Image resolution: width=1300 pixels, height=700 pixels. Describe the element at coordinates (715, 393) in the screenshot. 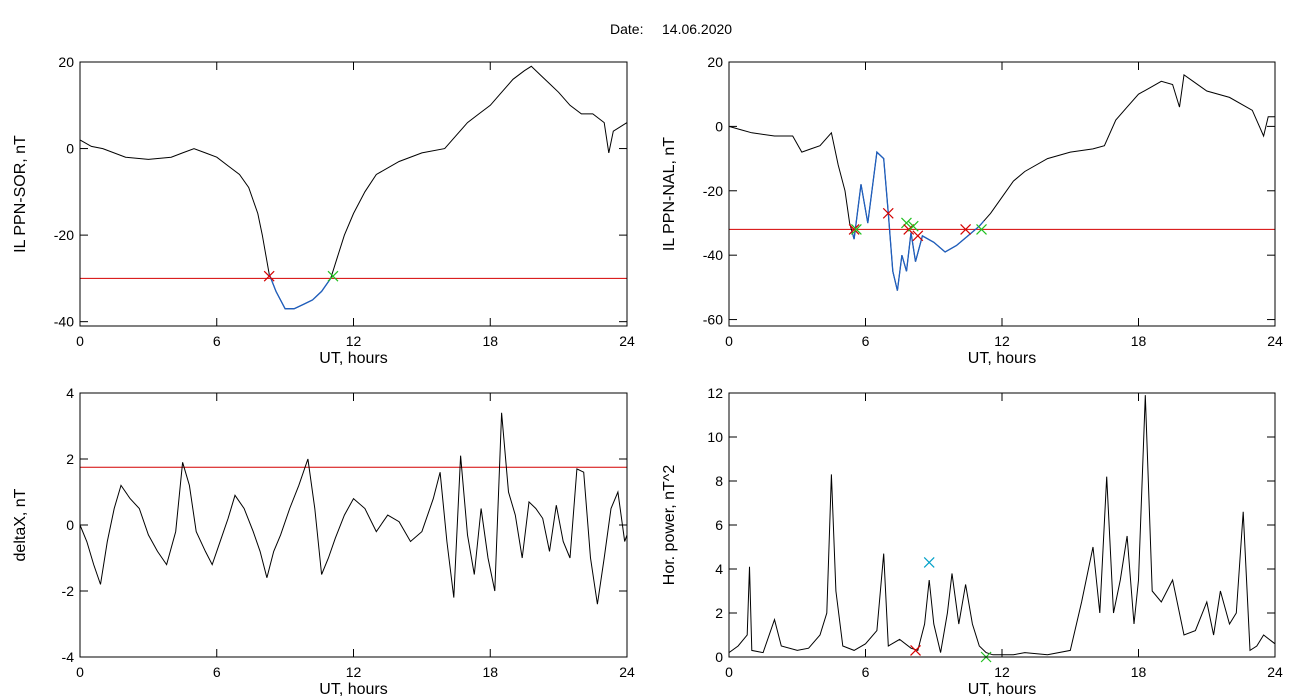

I see `y-tick-label: 12` at that location.